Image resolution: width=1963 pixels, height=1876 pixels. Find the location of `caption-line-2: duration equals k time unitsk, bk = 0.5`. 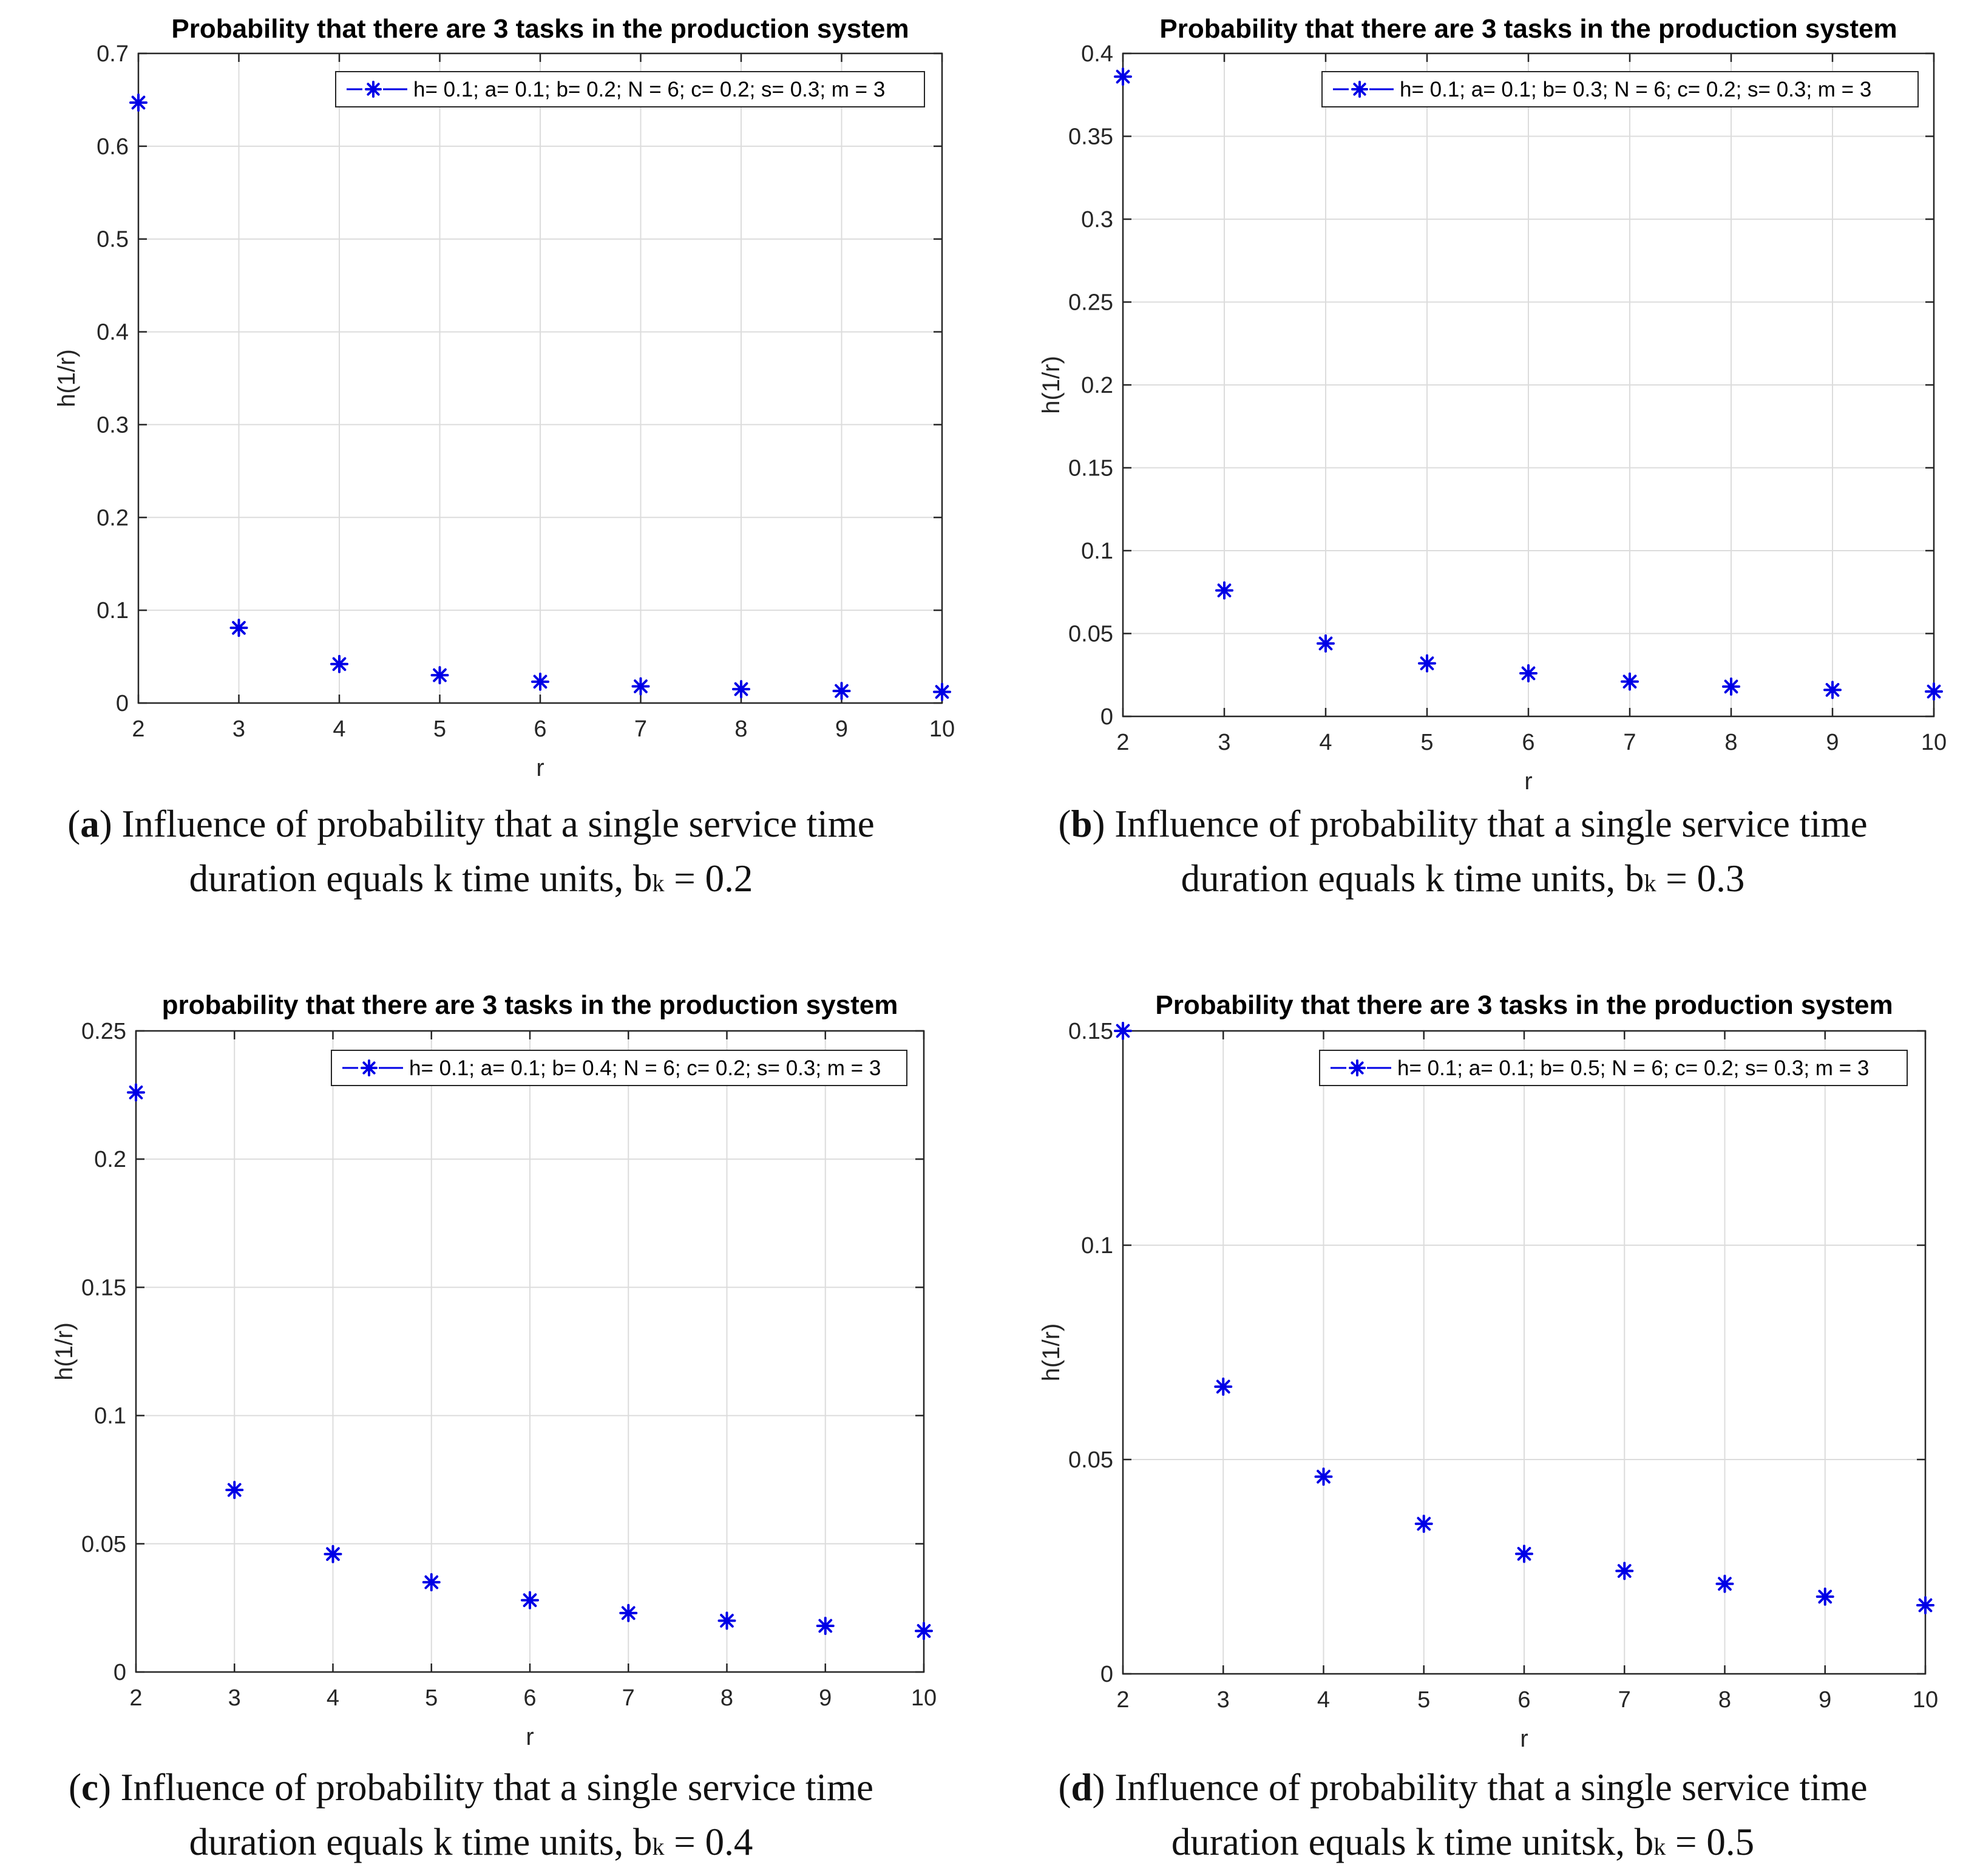

caption-line-2: duration equals k time unitsk, bk = 0.5 is located at coordinates (1462, 1842).